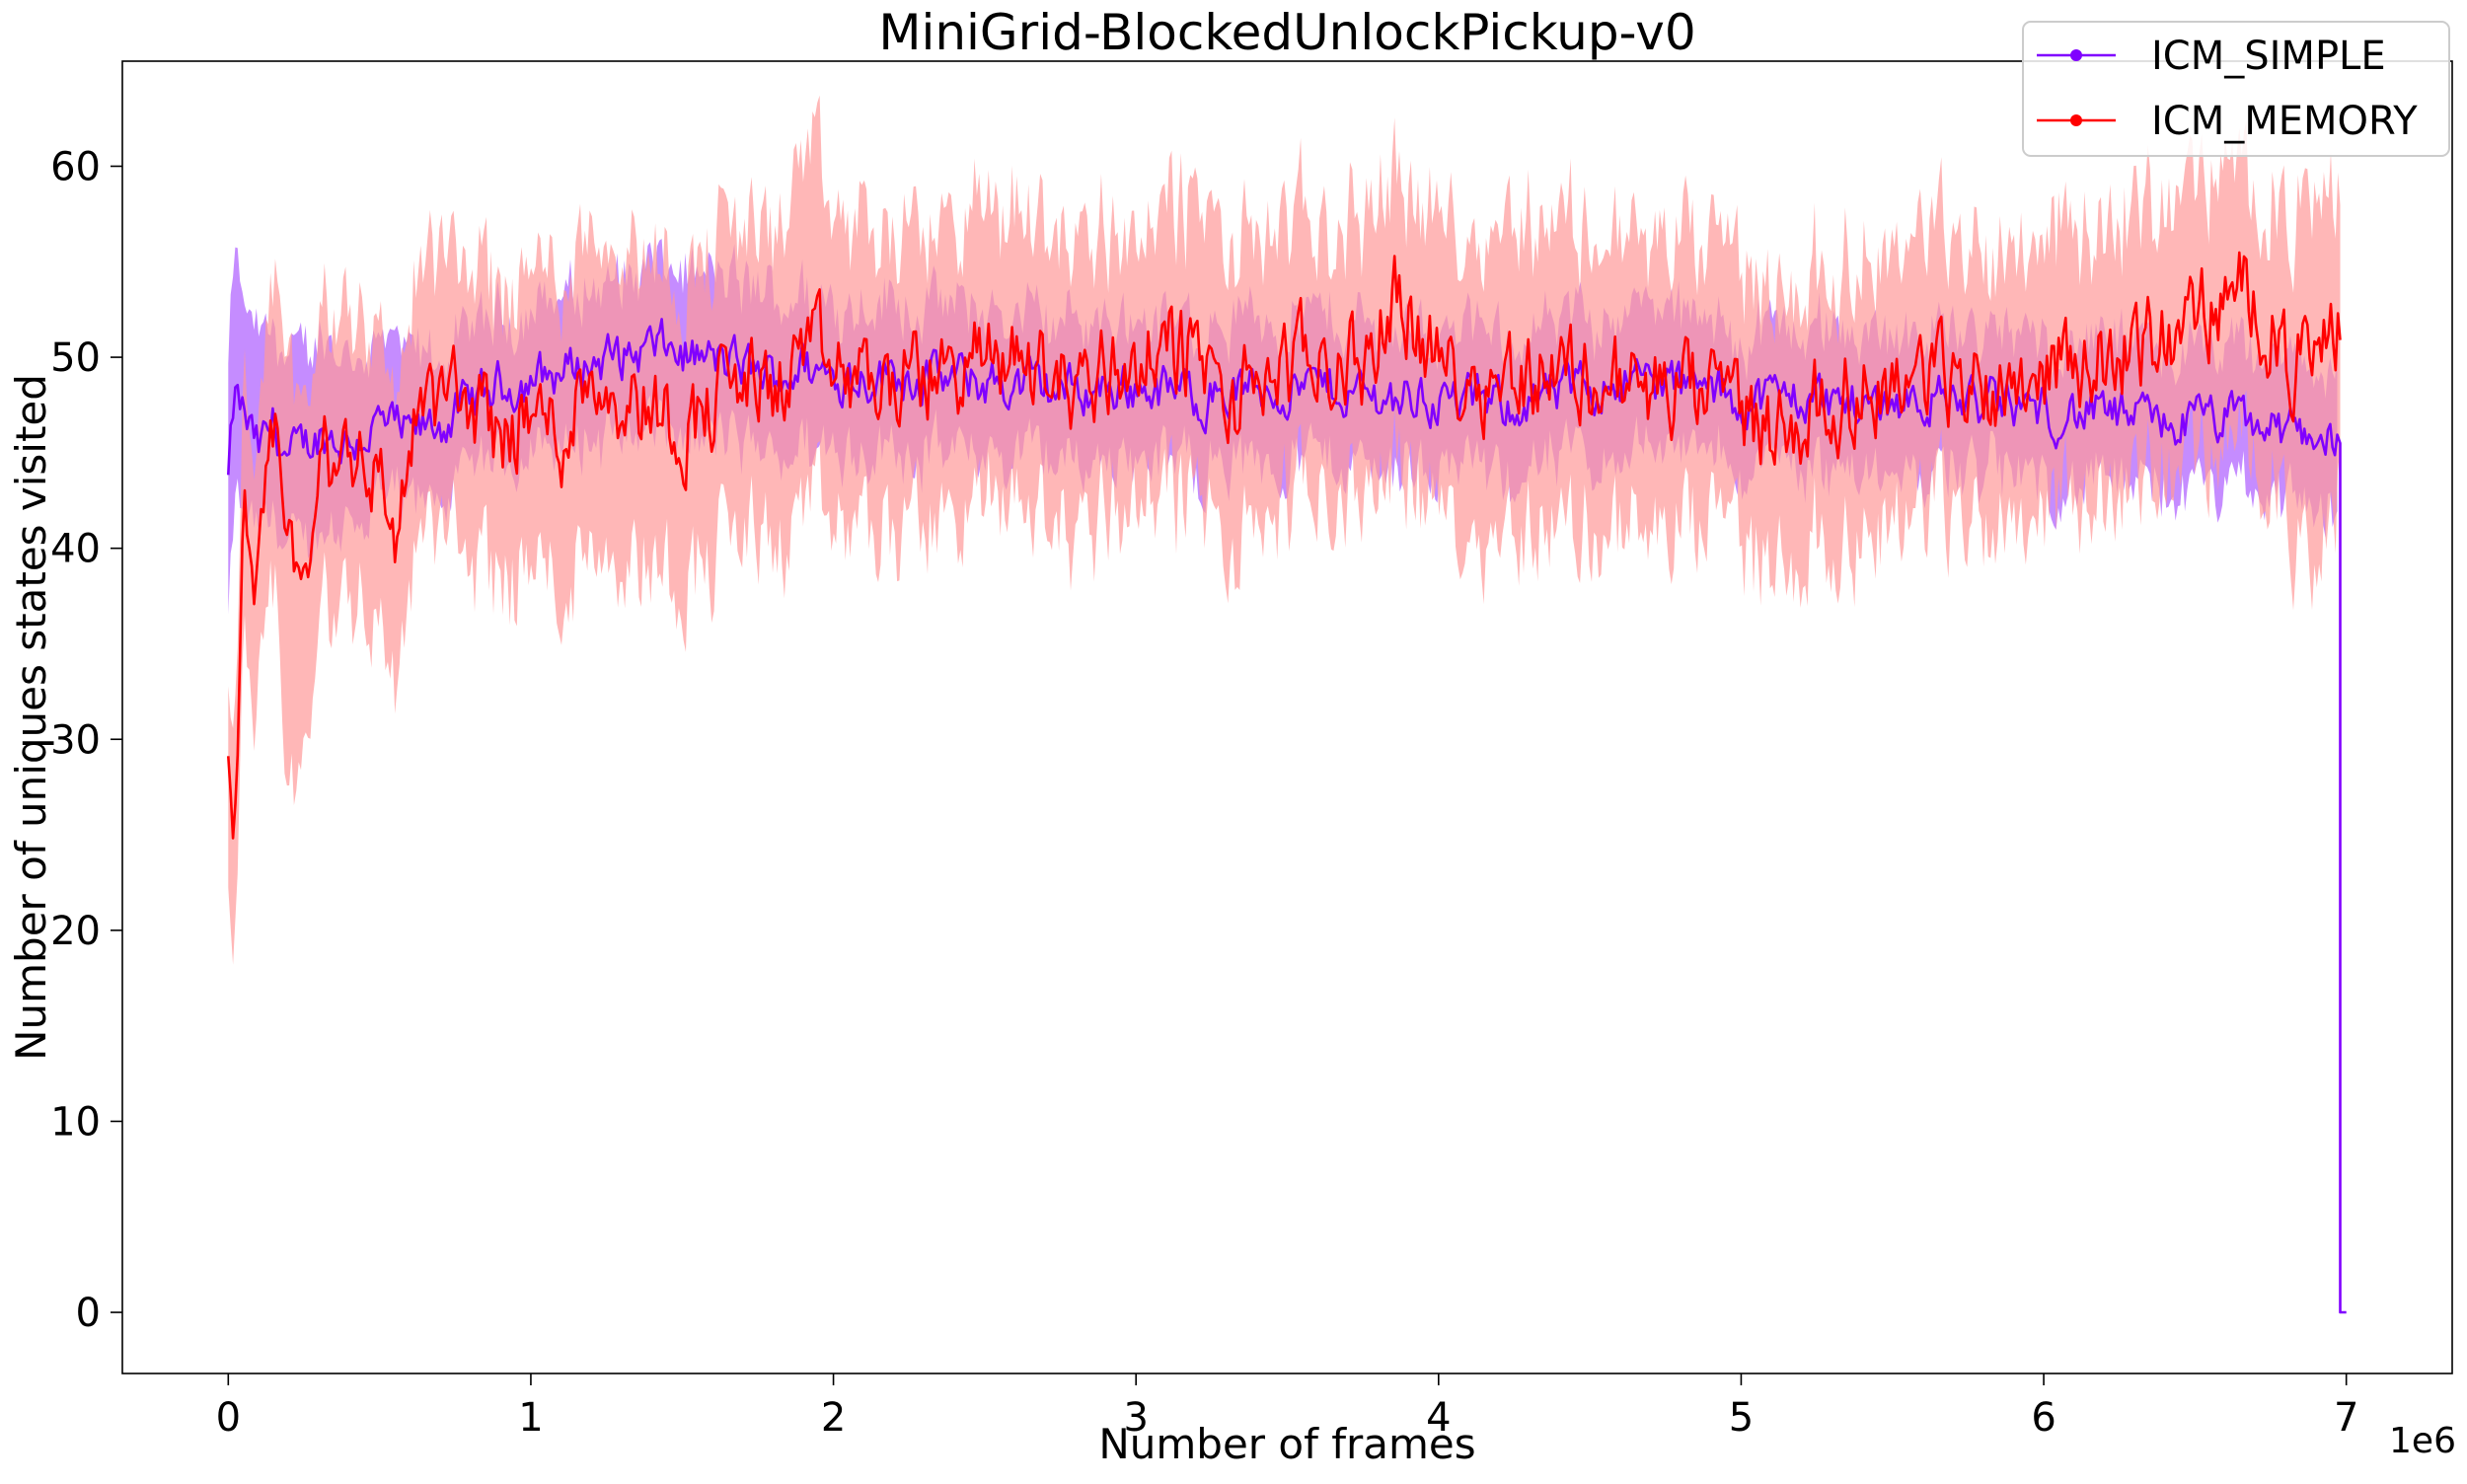 This screenshot has width=2467, height=1484. Describe the element at coordinates (31, 717) in the screenshot. I see `y-axis-label: Number of uniques states visited` at that location.